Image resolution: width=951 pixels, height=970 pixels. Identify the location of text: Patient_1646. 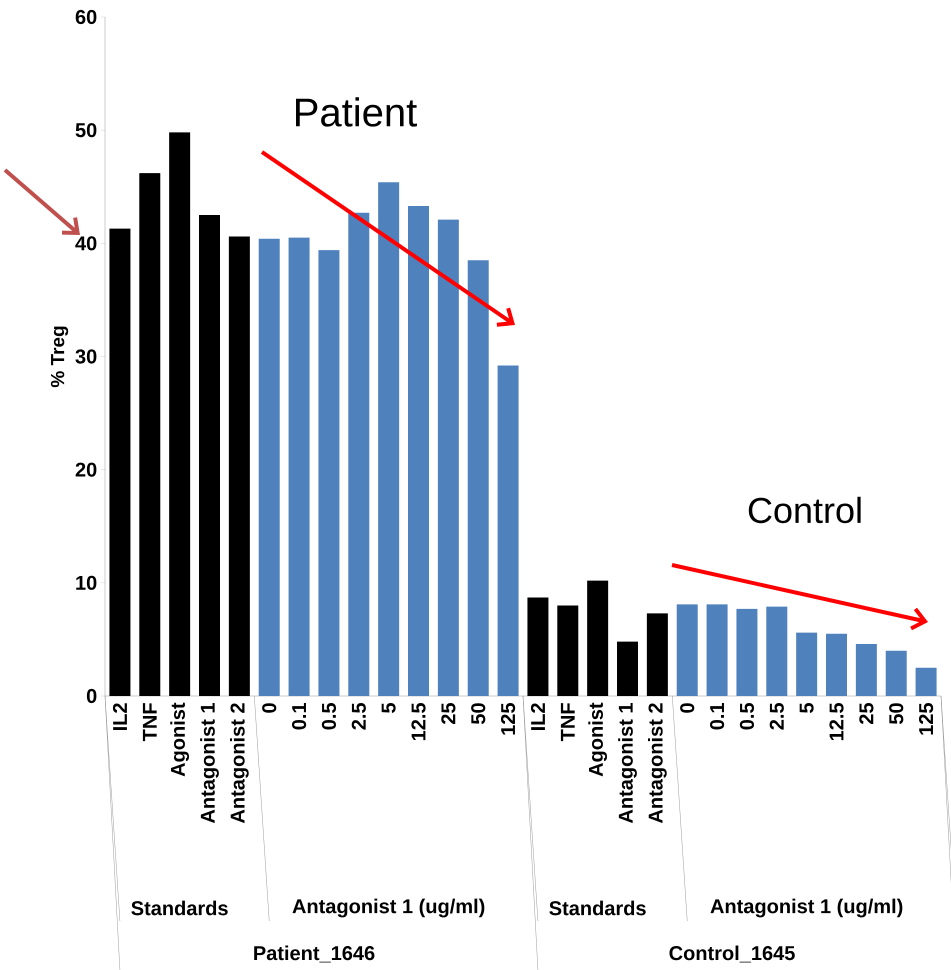
(314, 954).